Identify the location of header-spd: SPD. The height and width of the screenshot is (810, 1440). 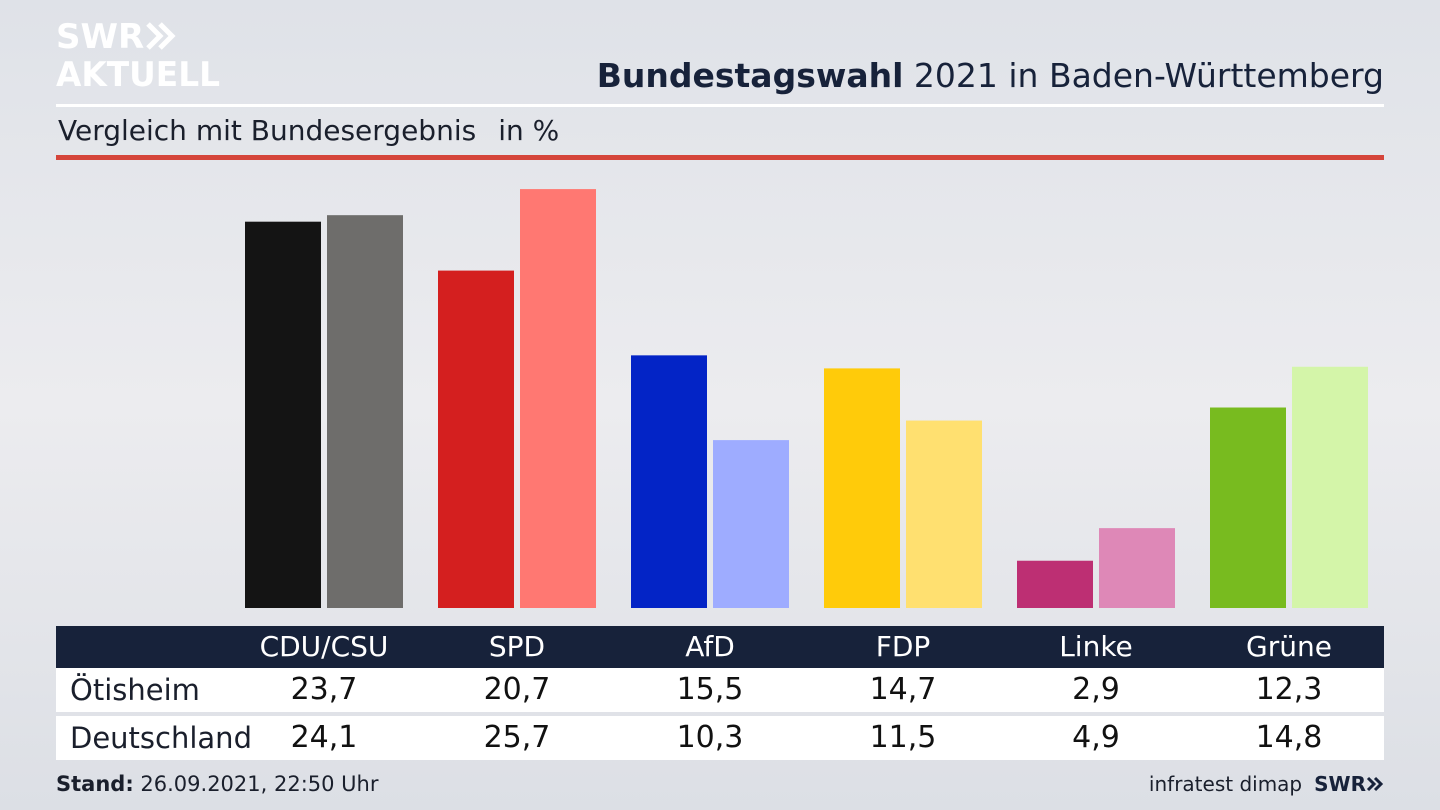
(517, 646).